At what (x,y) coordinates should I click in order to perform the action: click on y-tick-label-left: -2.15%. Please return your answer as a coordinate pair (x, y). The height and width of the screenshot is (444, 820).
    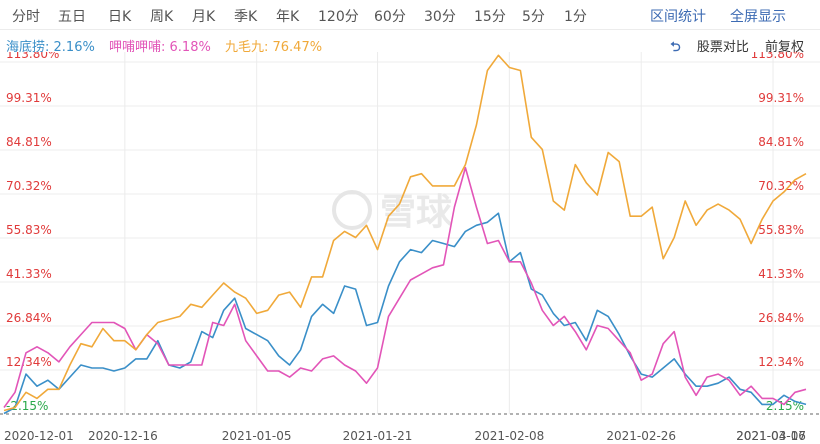
    Looking at the image, I should click on (27, 406).